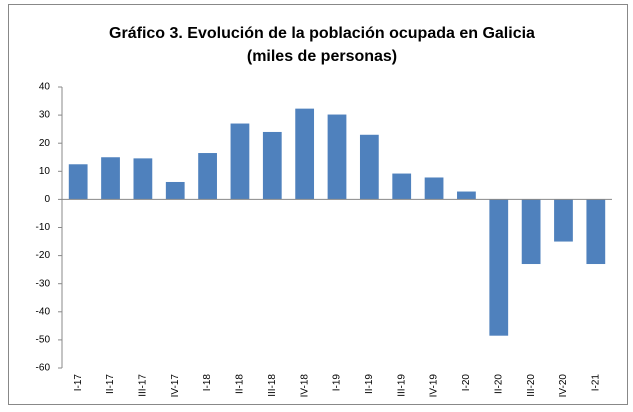 Image resolution: width=633 pixels, height=412 pixels. What do you see at coordinates (207, 383) in the screenshot?
I see `x-tick-label: I-18` at bounding box center [207, 383].